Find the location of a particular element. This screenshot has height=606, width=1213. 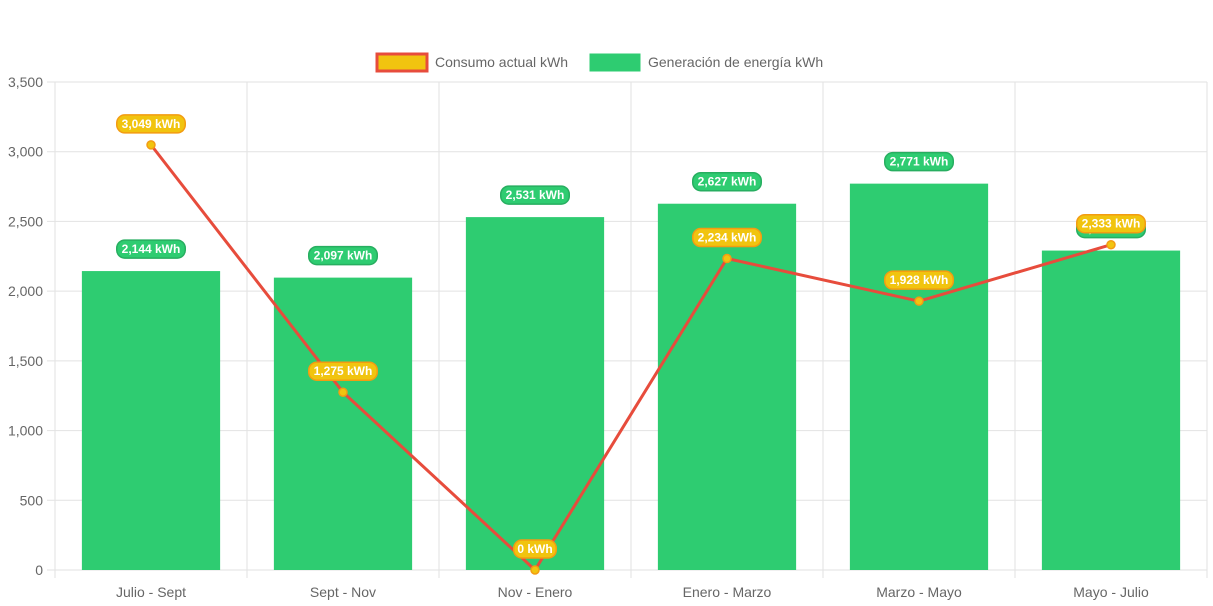

legend-item-generacion: Generación de energía kWh is located at coordinates (706, 62).